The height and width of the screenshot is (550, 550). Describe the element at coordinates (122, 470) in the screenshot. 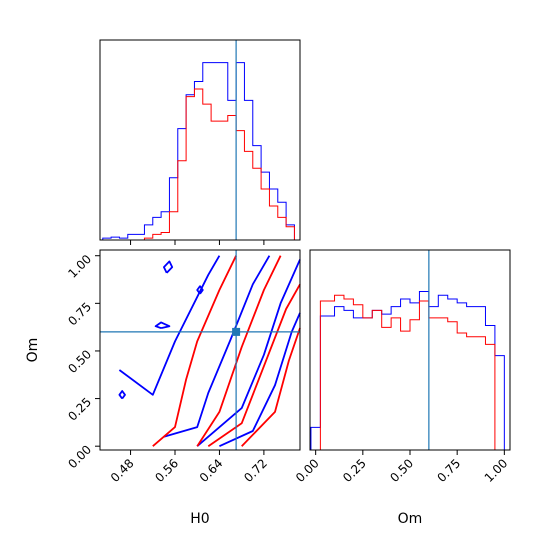

I see `h0-xtick-label-0: 0.48` at that location.